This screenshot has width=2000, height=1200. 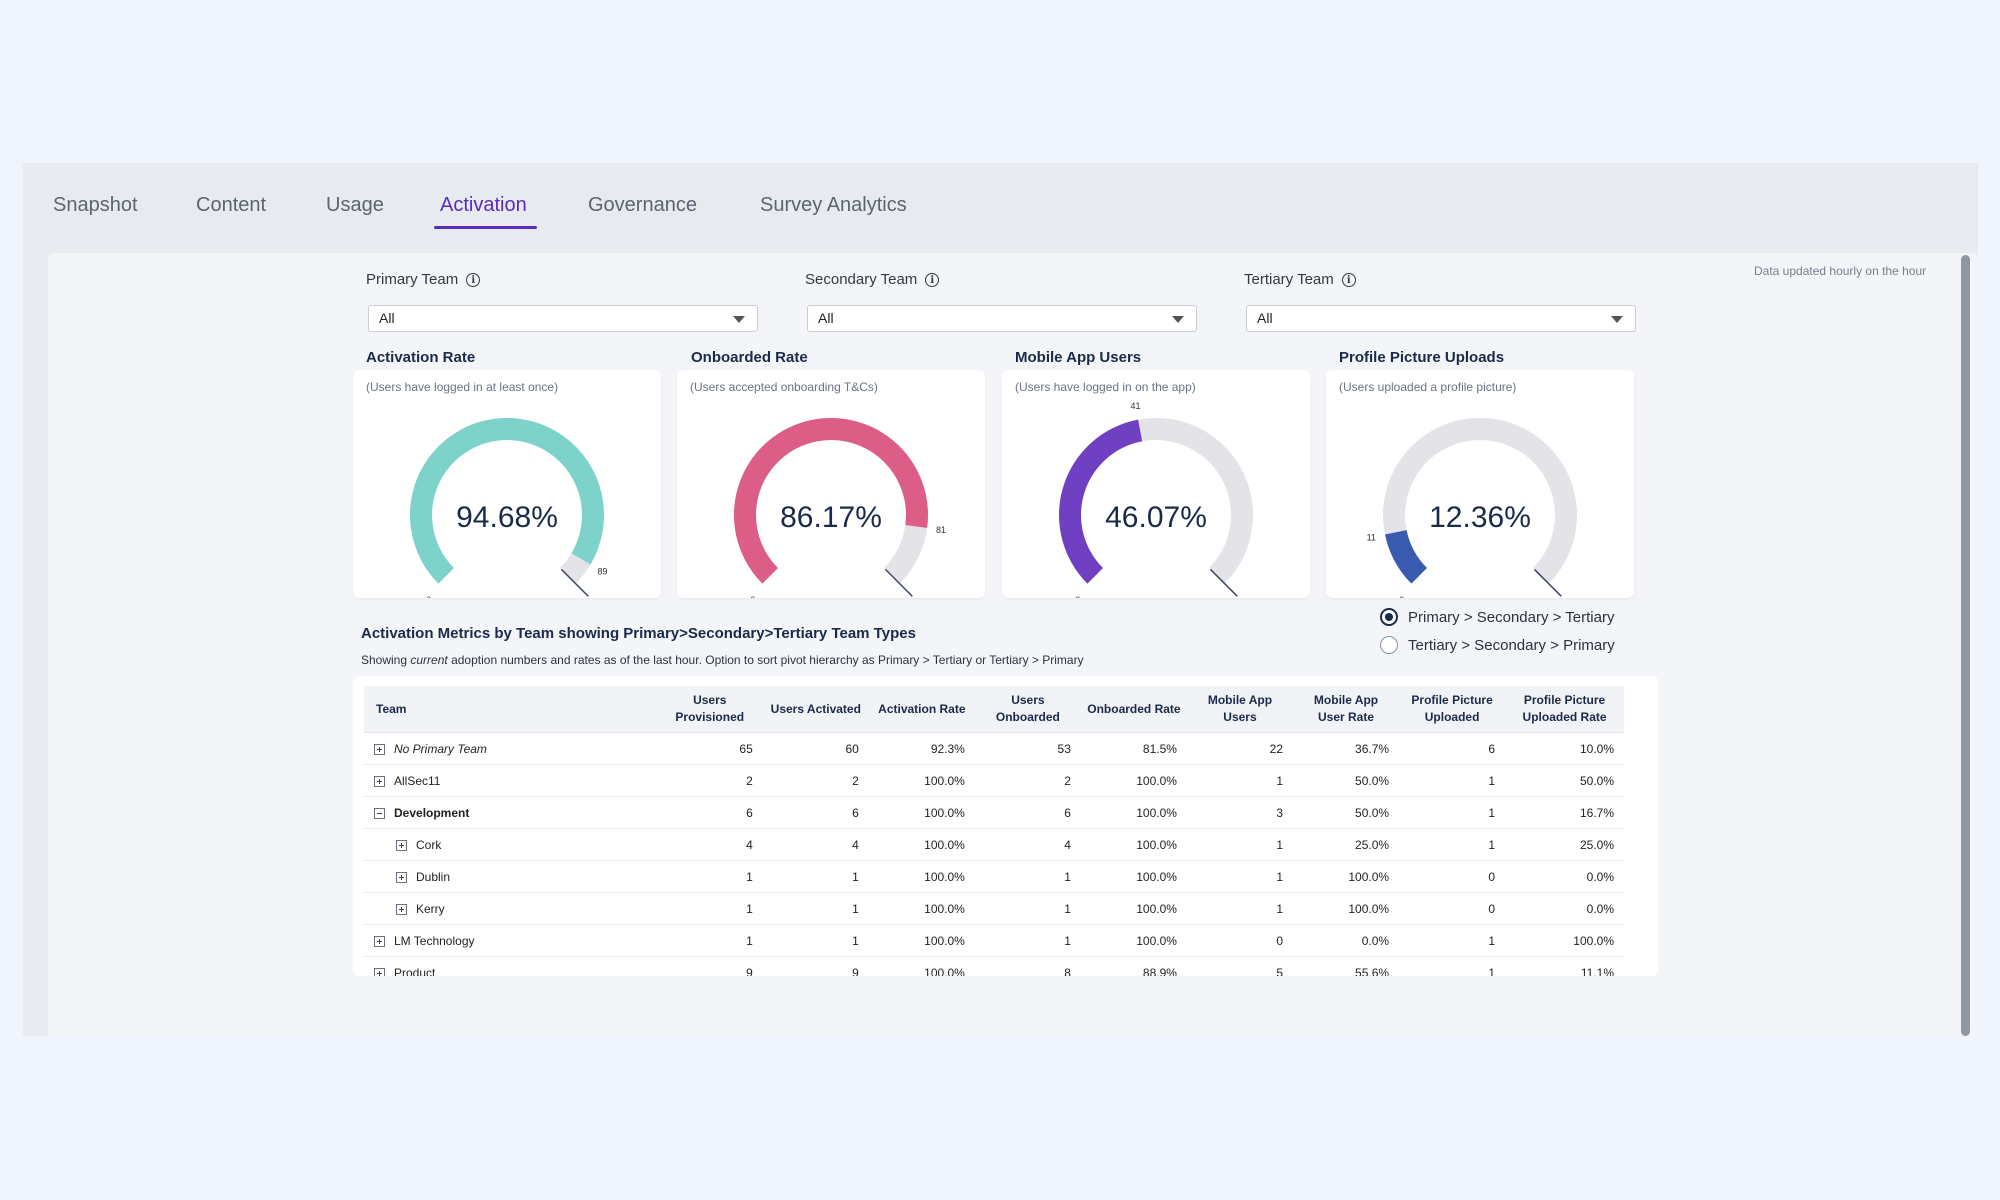 I want to click on gauge-value: 46.07%, so click(x=1156, y=517).